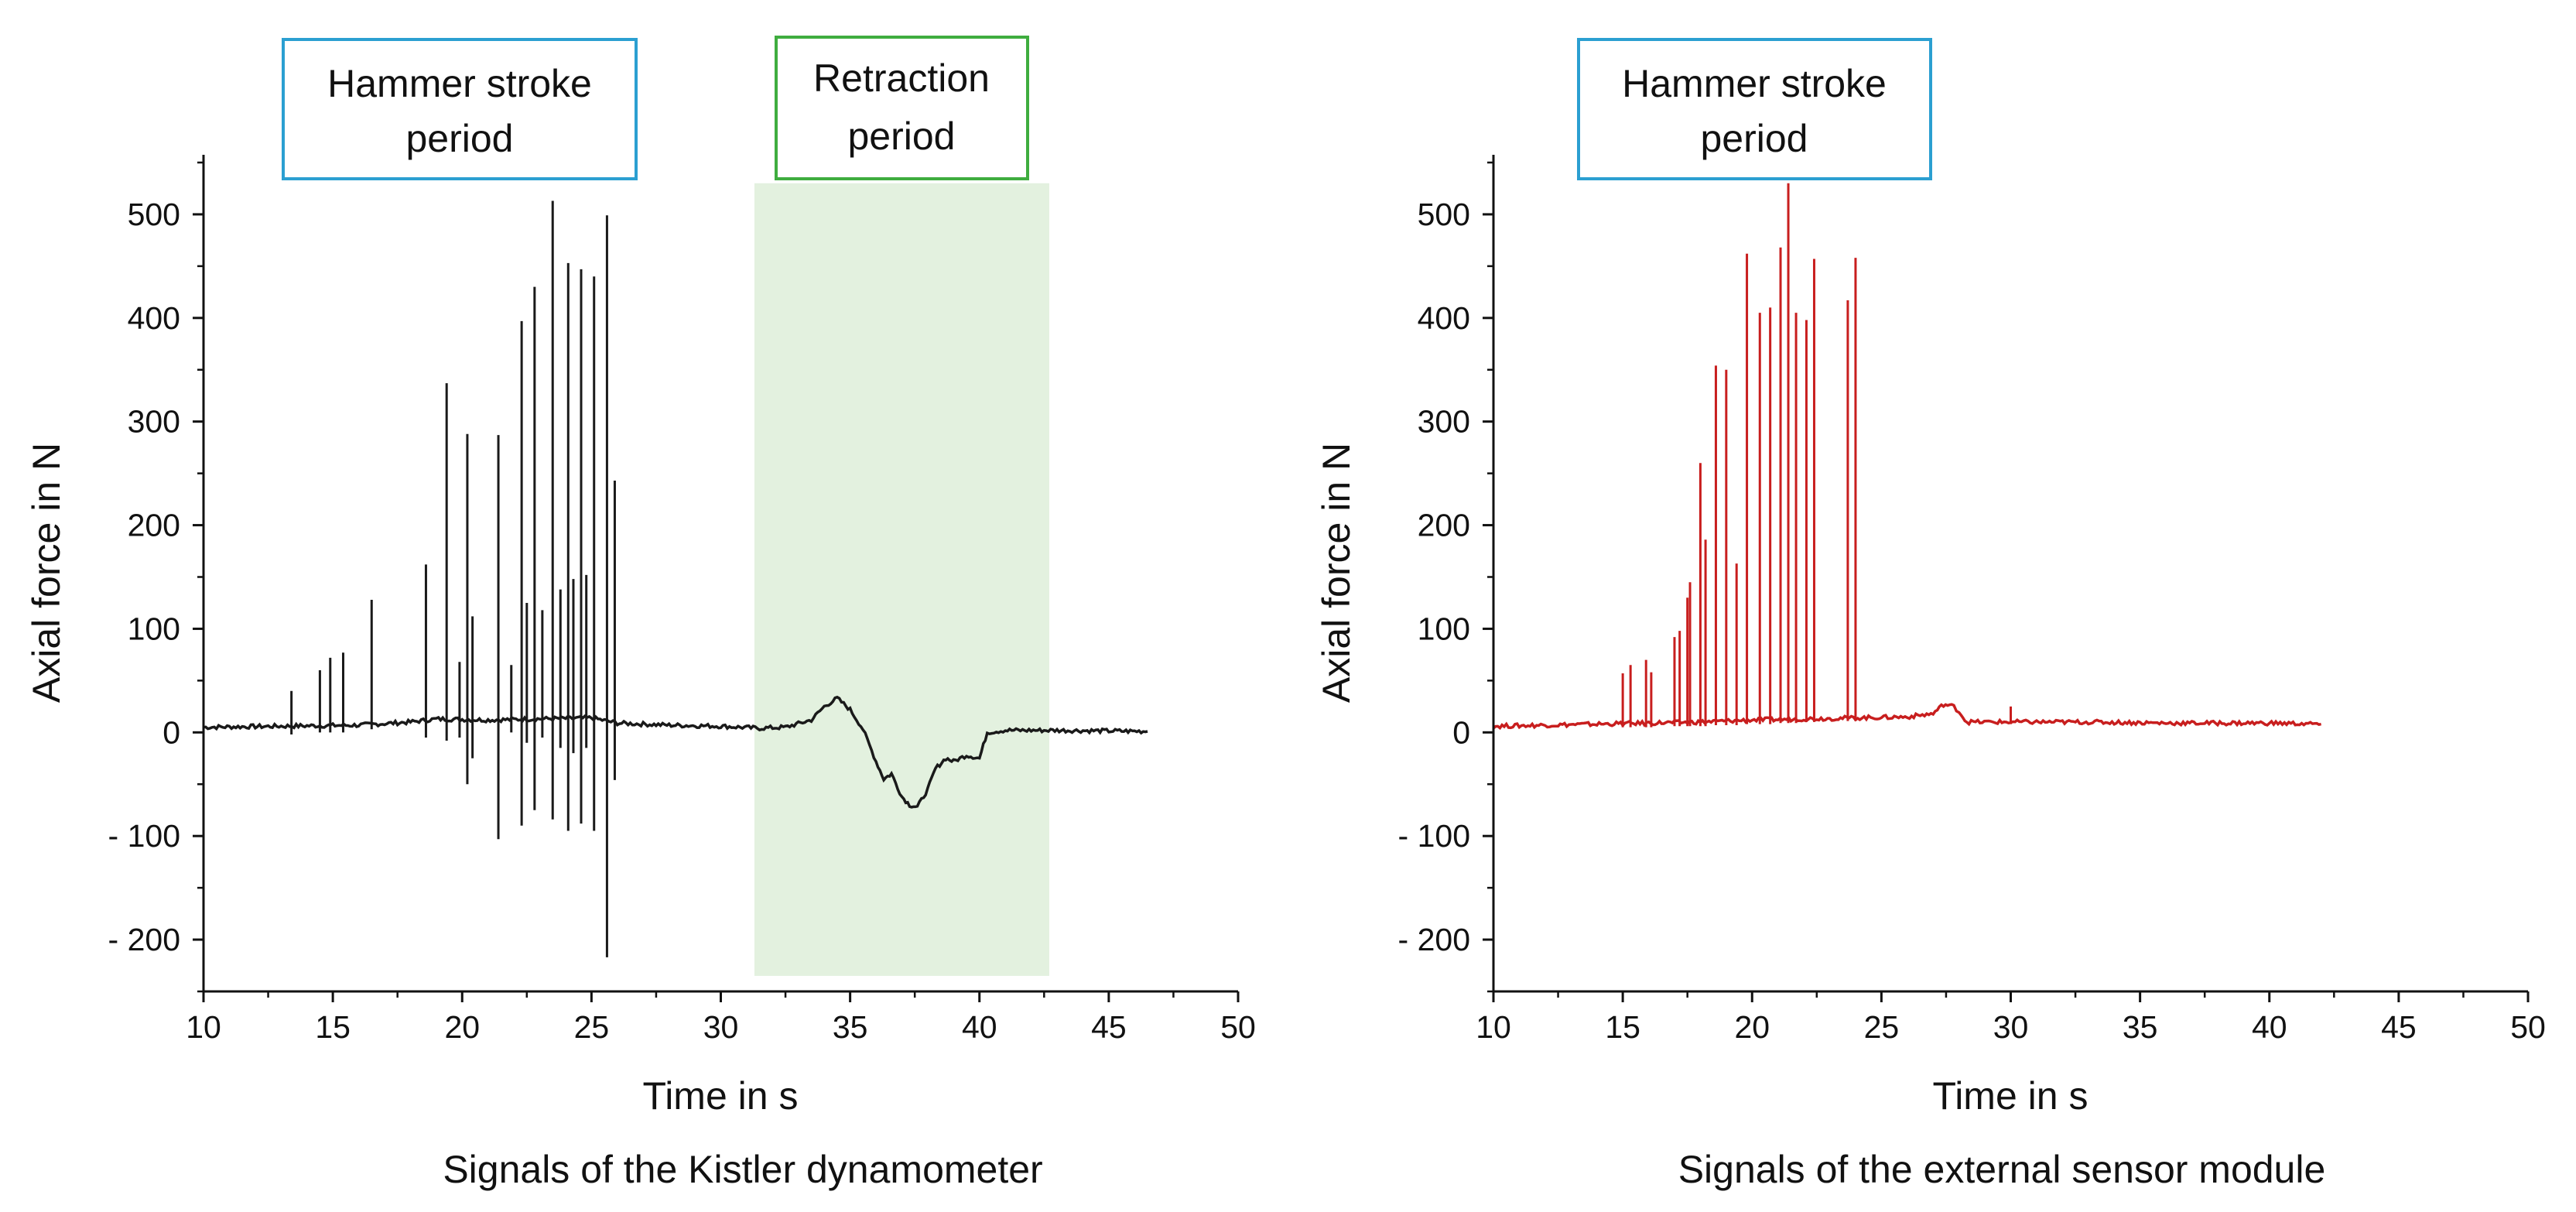 The width and height of the screenshot is (2576, 1212). What do you see at coordinates (743, 1169) in the screenshot?
I see `chart-caption: Signals of the Kistler dynamometer` at bounding box center [743, 1169].